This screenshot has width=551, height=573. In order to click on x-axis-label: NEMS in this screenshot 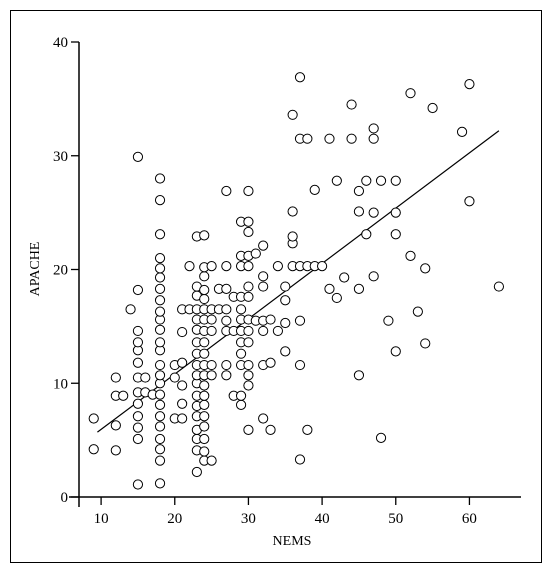, I will do `click(292, 541)`.